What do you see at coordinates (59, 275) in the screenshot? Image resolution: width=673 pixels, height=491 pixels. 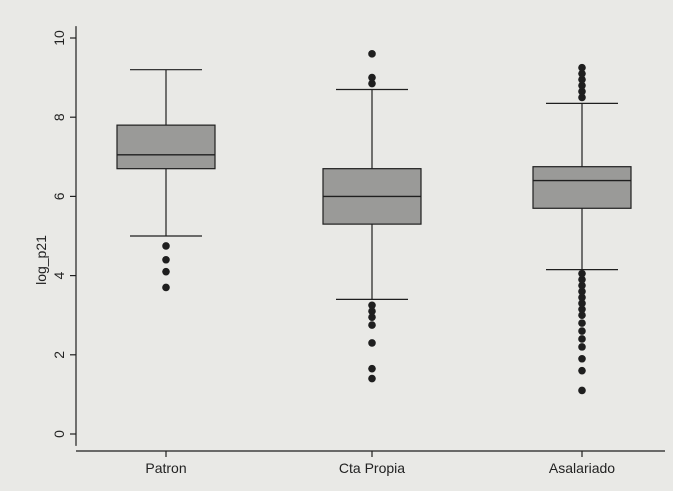 I see `y-tick-label: 4` at bounding box center [59, 275].